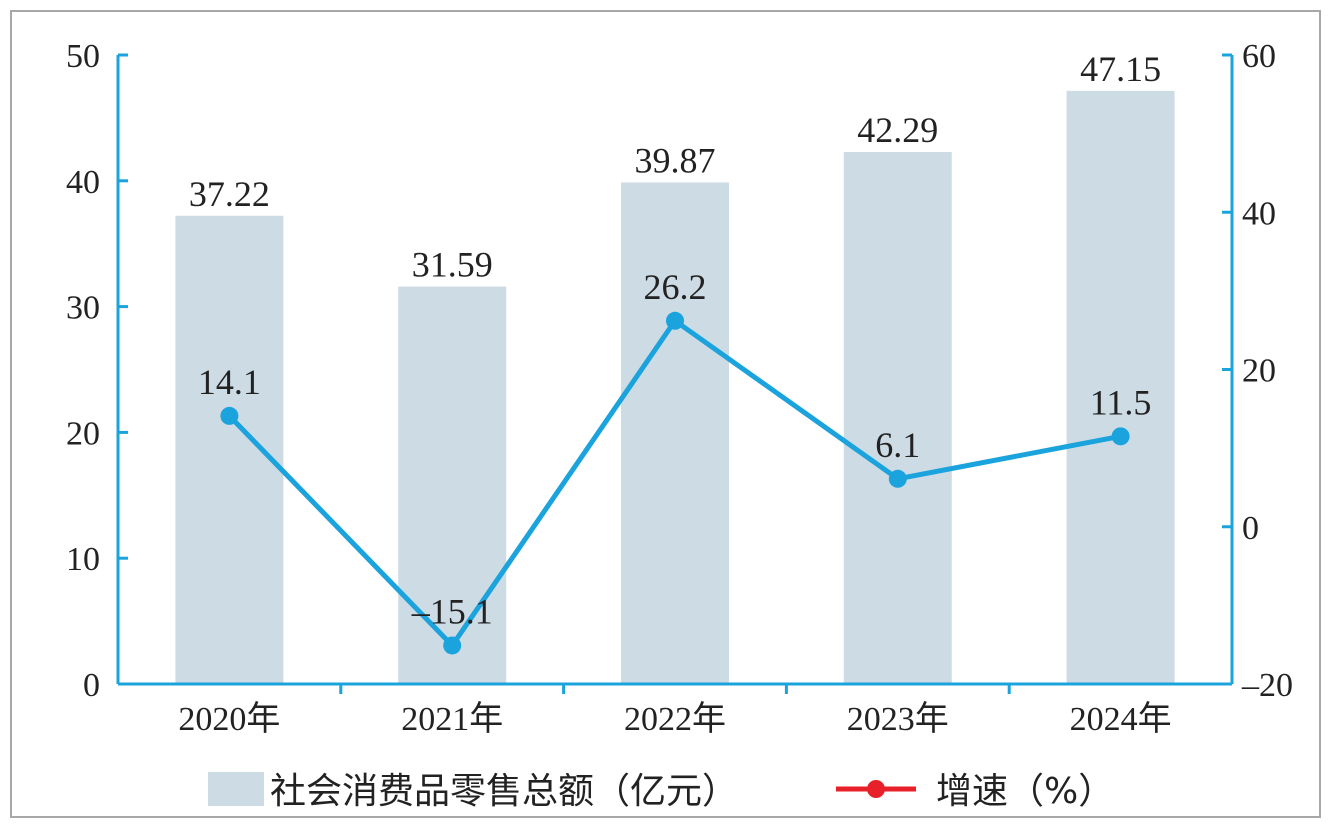 The width and height of the screenshot is (1331, 828). Describe the element at coordinates (675, 320) in the screenshot. I see `growth-point-2022年` at that location.